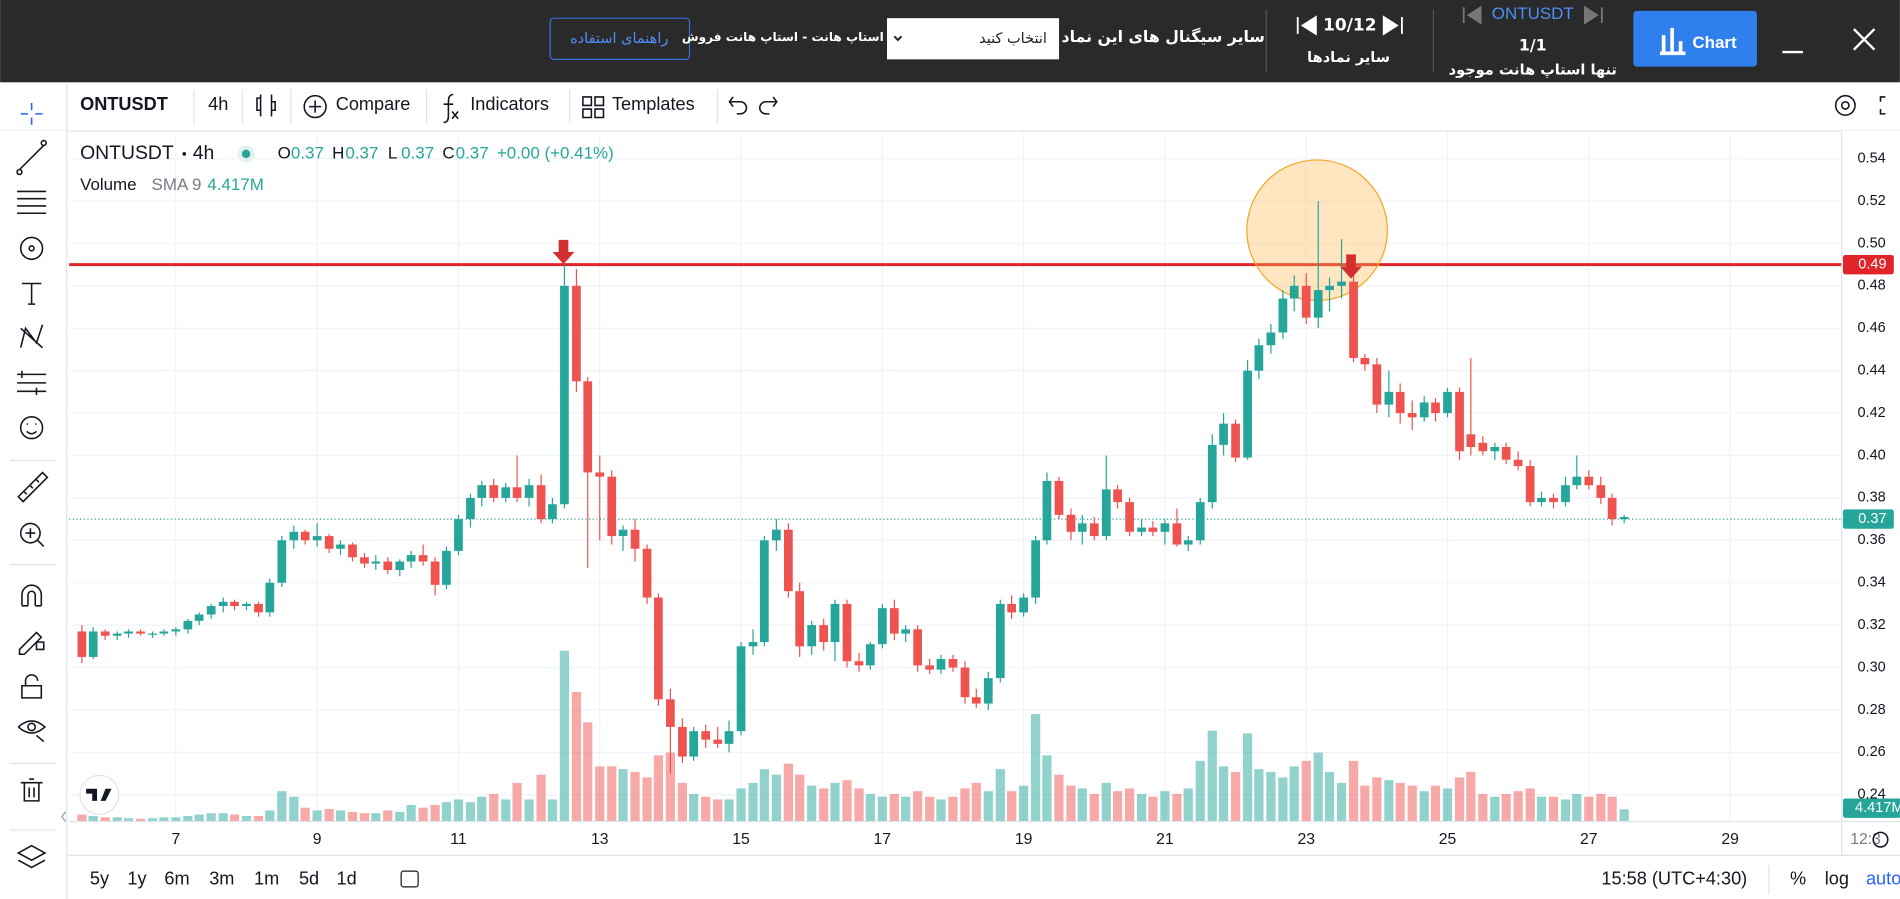 The image size is (1900, 899). I want to click on calendar-icon, so click(409, 879).